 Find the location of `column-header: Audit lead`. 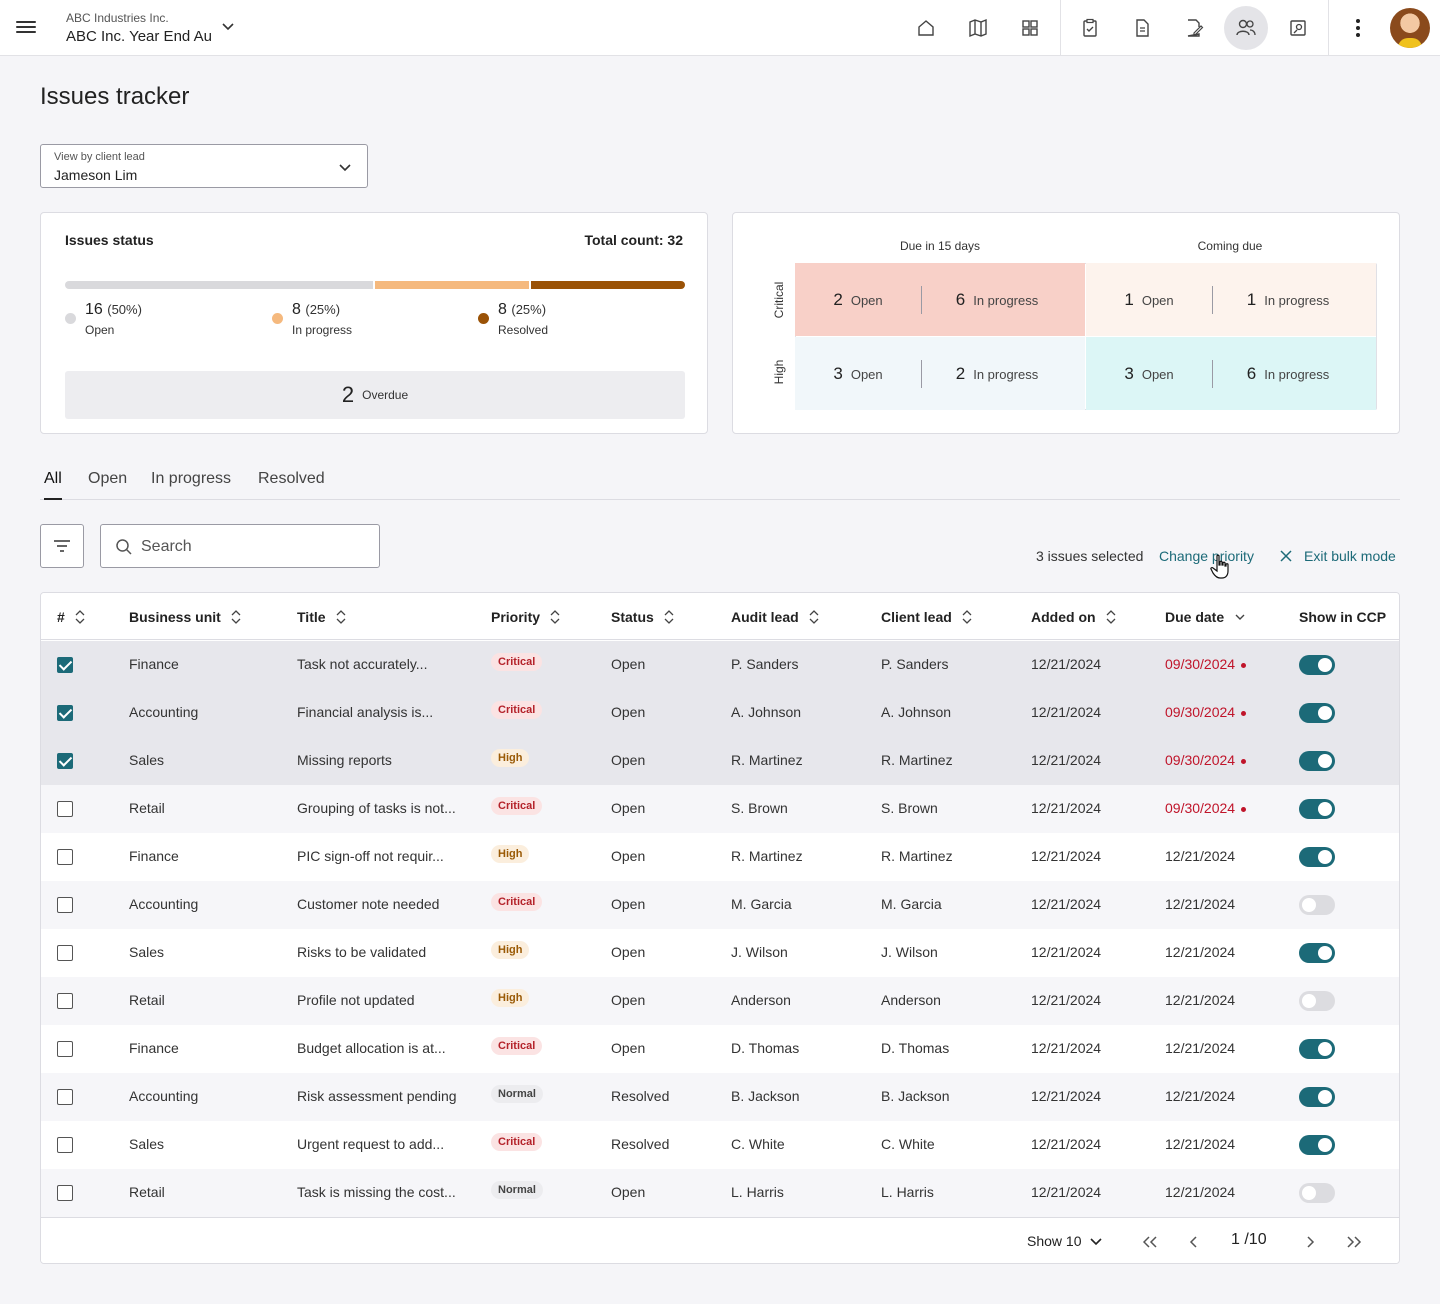

column-header: Audit lead is located at coordinates (775, 617).